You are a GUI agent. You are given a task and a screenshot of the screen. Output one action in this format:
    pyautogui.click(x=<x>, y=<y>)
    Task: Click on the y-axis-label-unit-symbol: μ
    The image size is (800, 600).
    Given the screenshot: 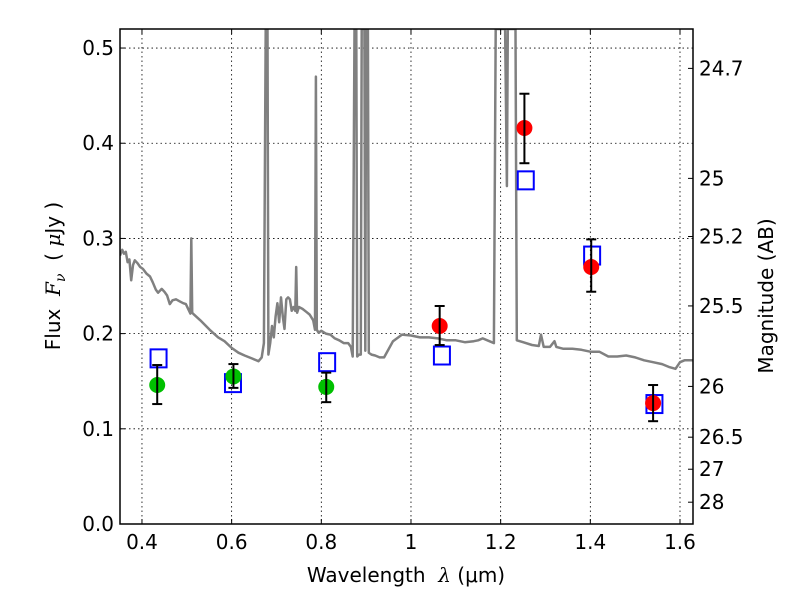 What is the action you would take?
    pyautogui.click(x=53, y=240)
    